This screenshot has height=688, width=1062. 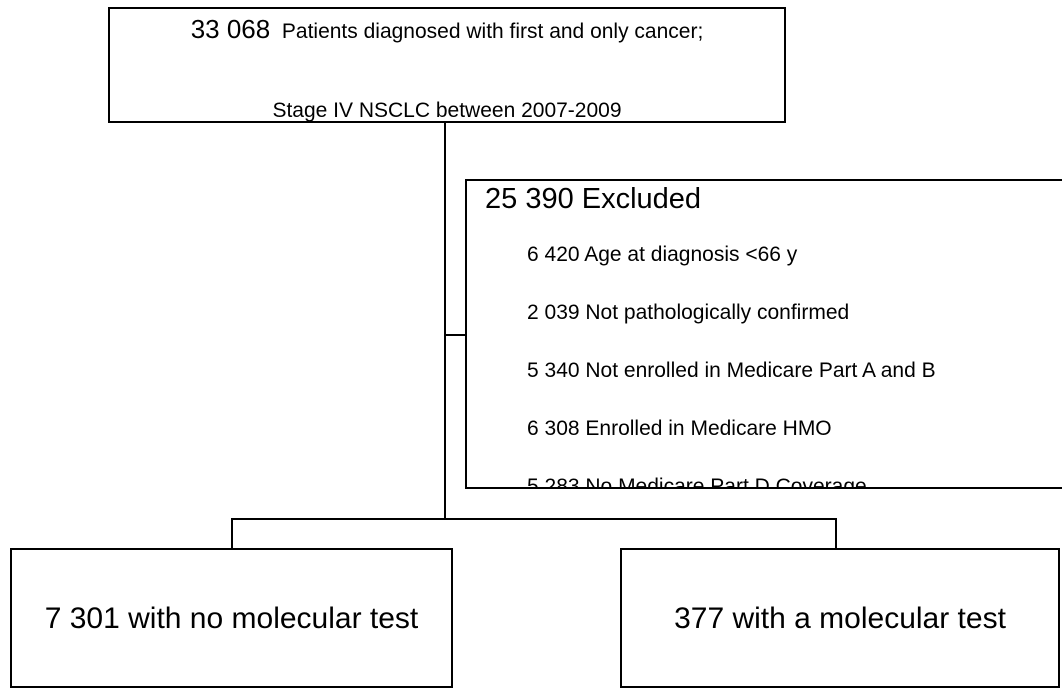 I want to click on test-box: 377 with a molecular test, so click(x=840, y=618).